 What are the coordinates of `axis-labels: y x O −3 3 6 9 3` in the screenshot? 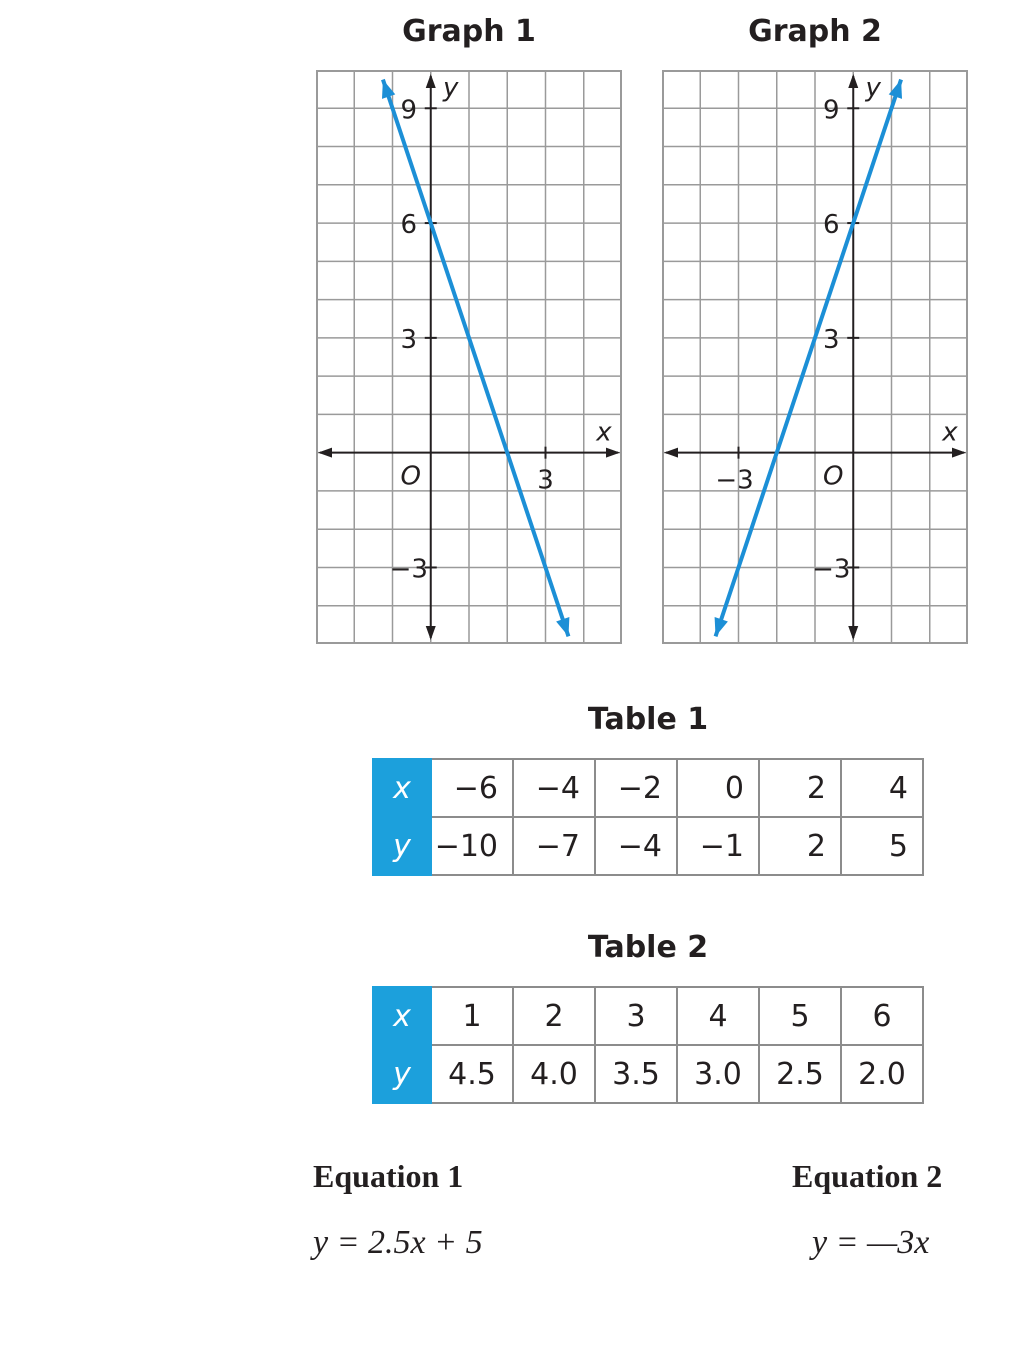 It's located at (501, 328).